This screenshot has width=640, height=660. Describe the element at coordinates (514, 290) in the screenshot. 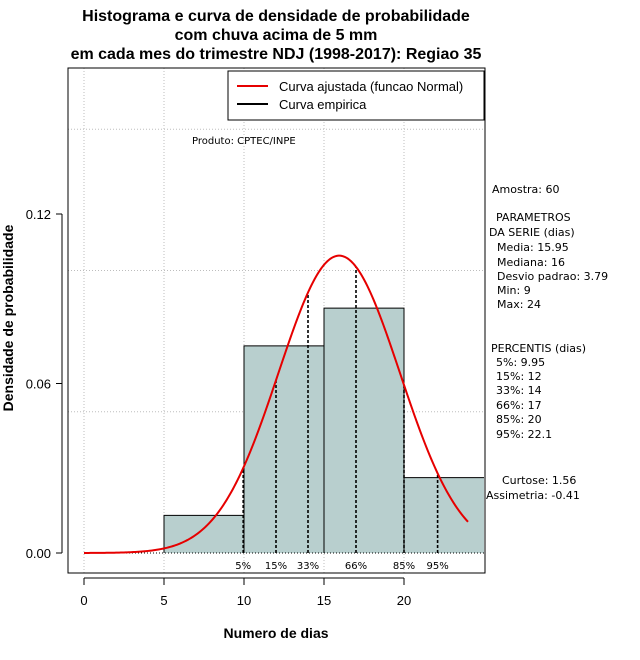

I see `param-min: Min: 9` at that location.